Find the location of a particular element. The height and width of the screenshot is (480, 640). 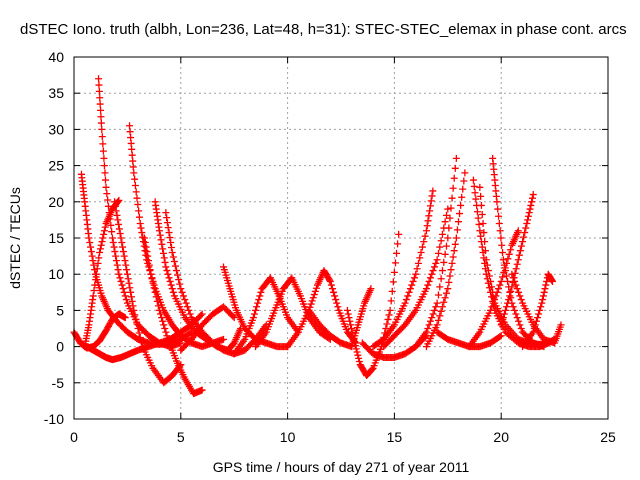

x-tick-label: 15 is located at coordinates (395, 437).